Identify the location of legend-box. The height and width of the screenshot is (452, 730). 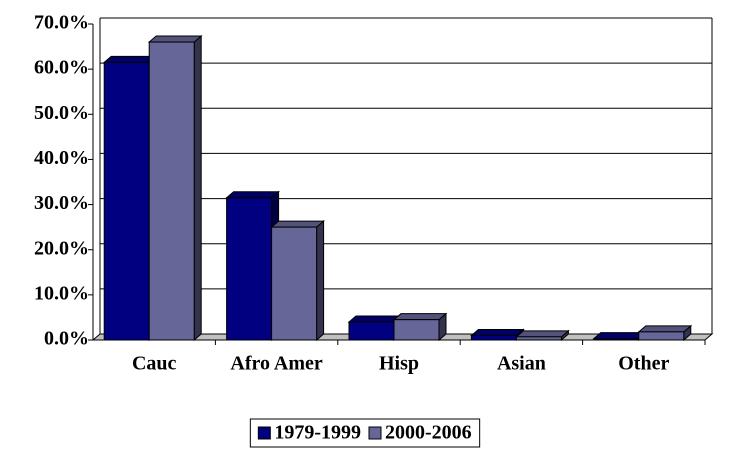
(365, 433).